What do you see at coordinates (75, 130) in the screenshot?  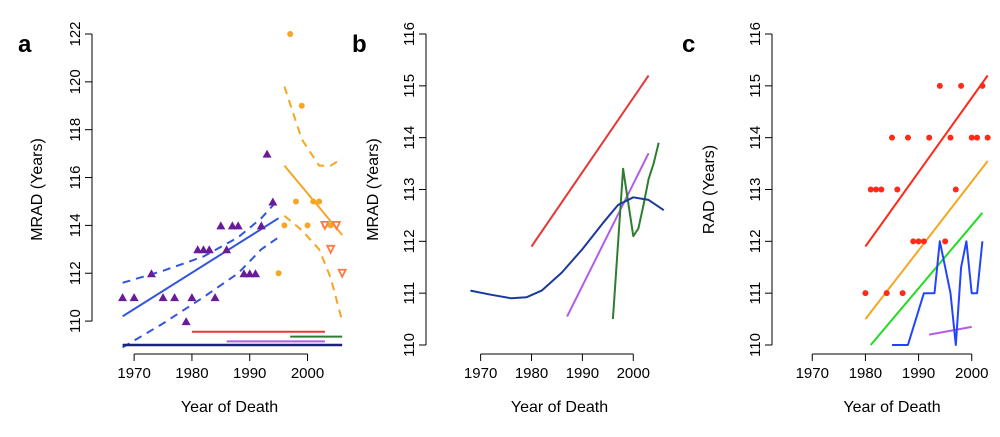 I see `y-tick-label: 118` at bounding box center [75, 130].